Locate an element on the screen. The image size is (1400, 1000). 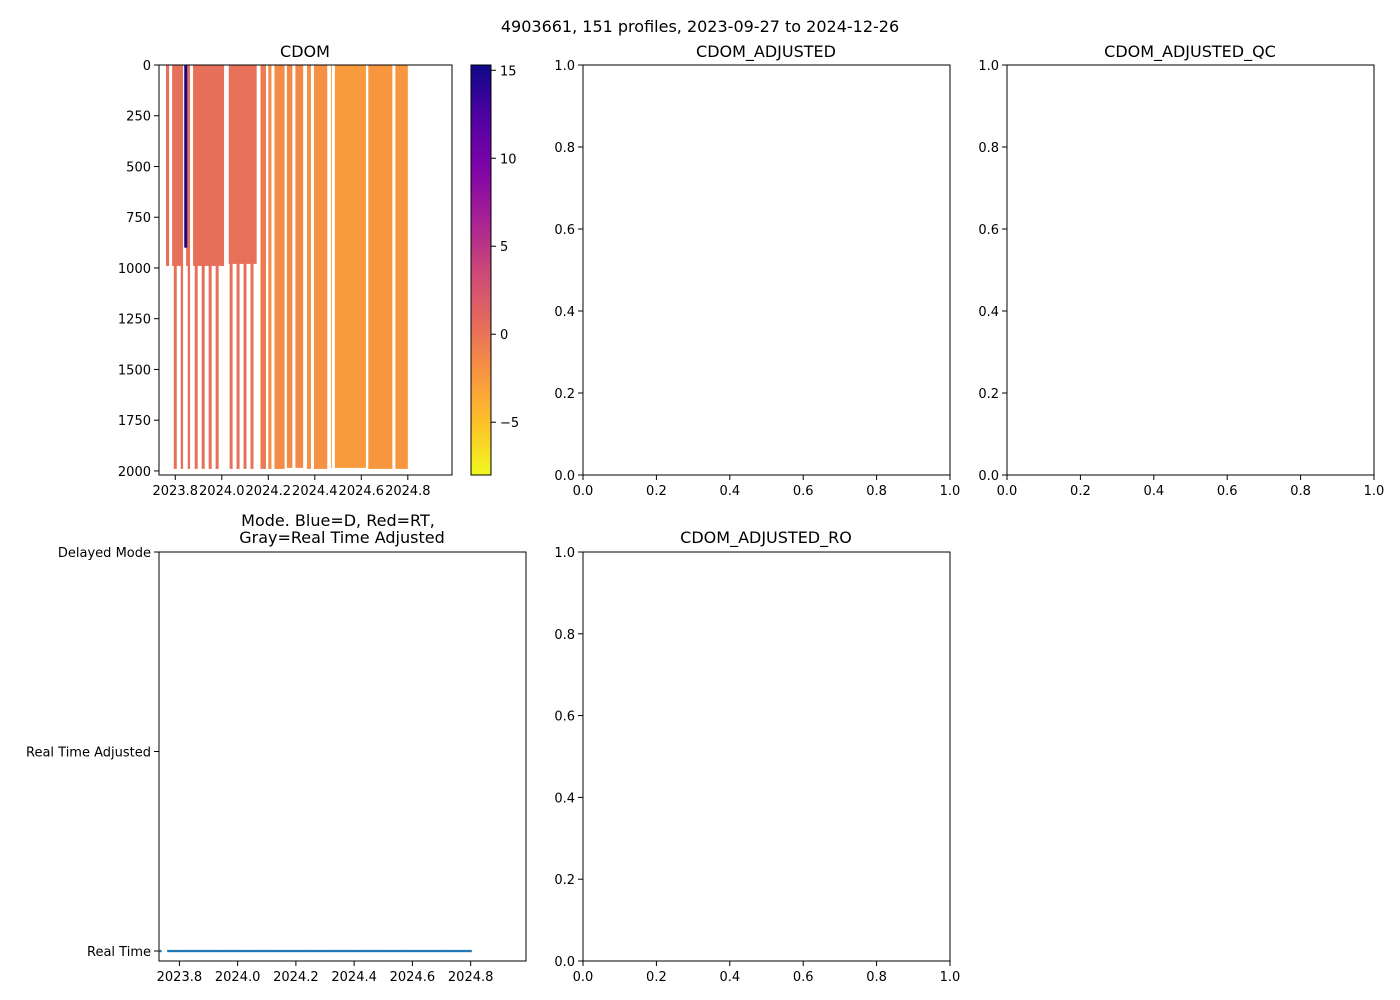
cdom-ytick-label: 250 is located at coordinates (138, 117).